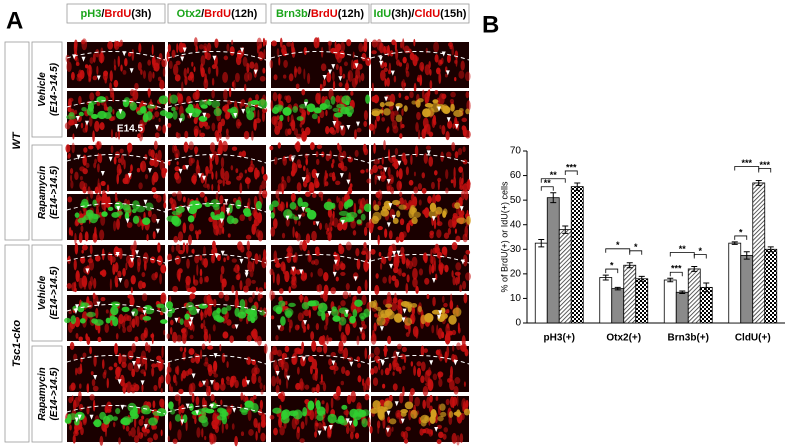 The image size is (788, 447). Describe the element at coordinates (42, 192) in the screenshot. I see `treatment: Rapamycin` at that location.